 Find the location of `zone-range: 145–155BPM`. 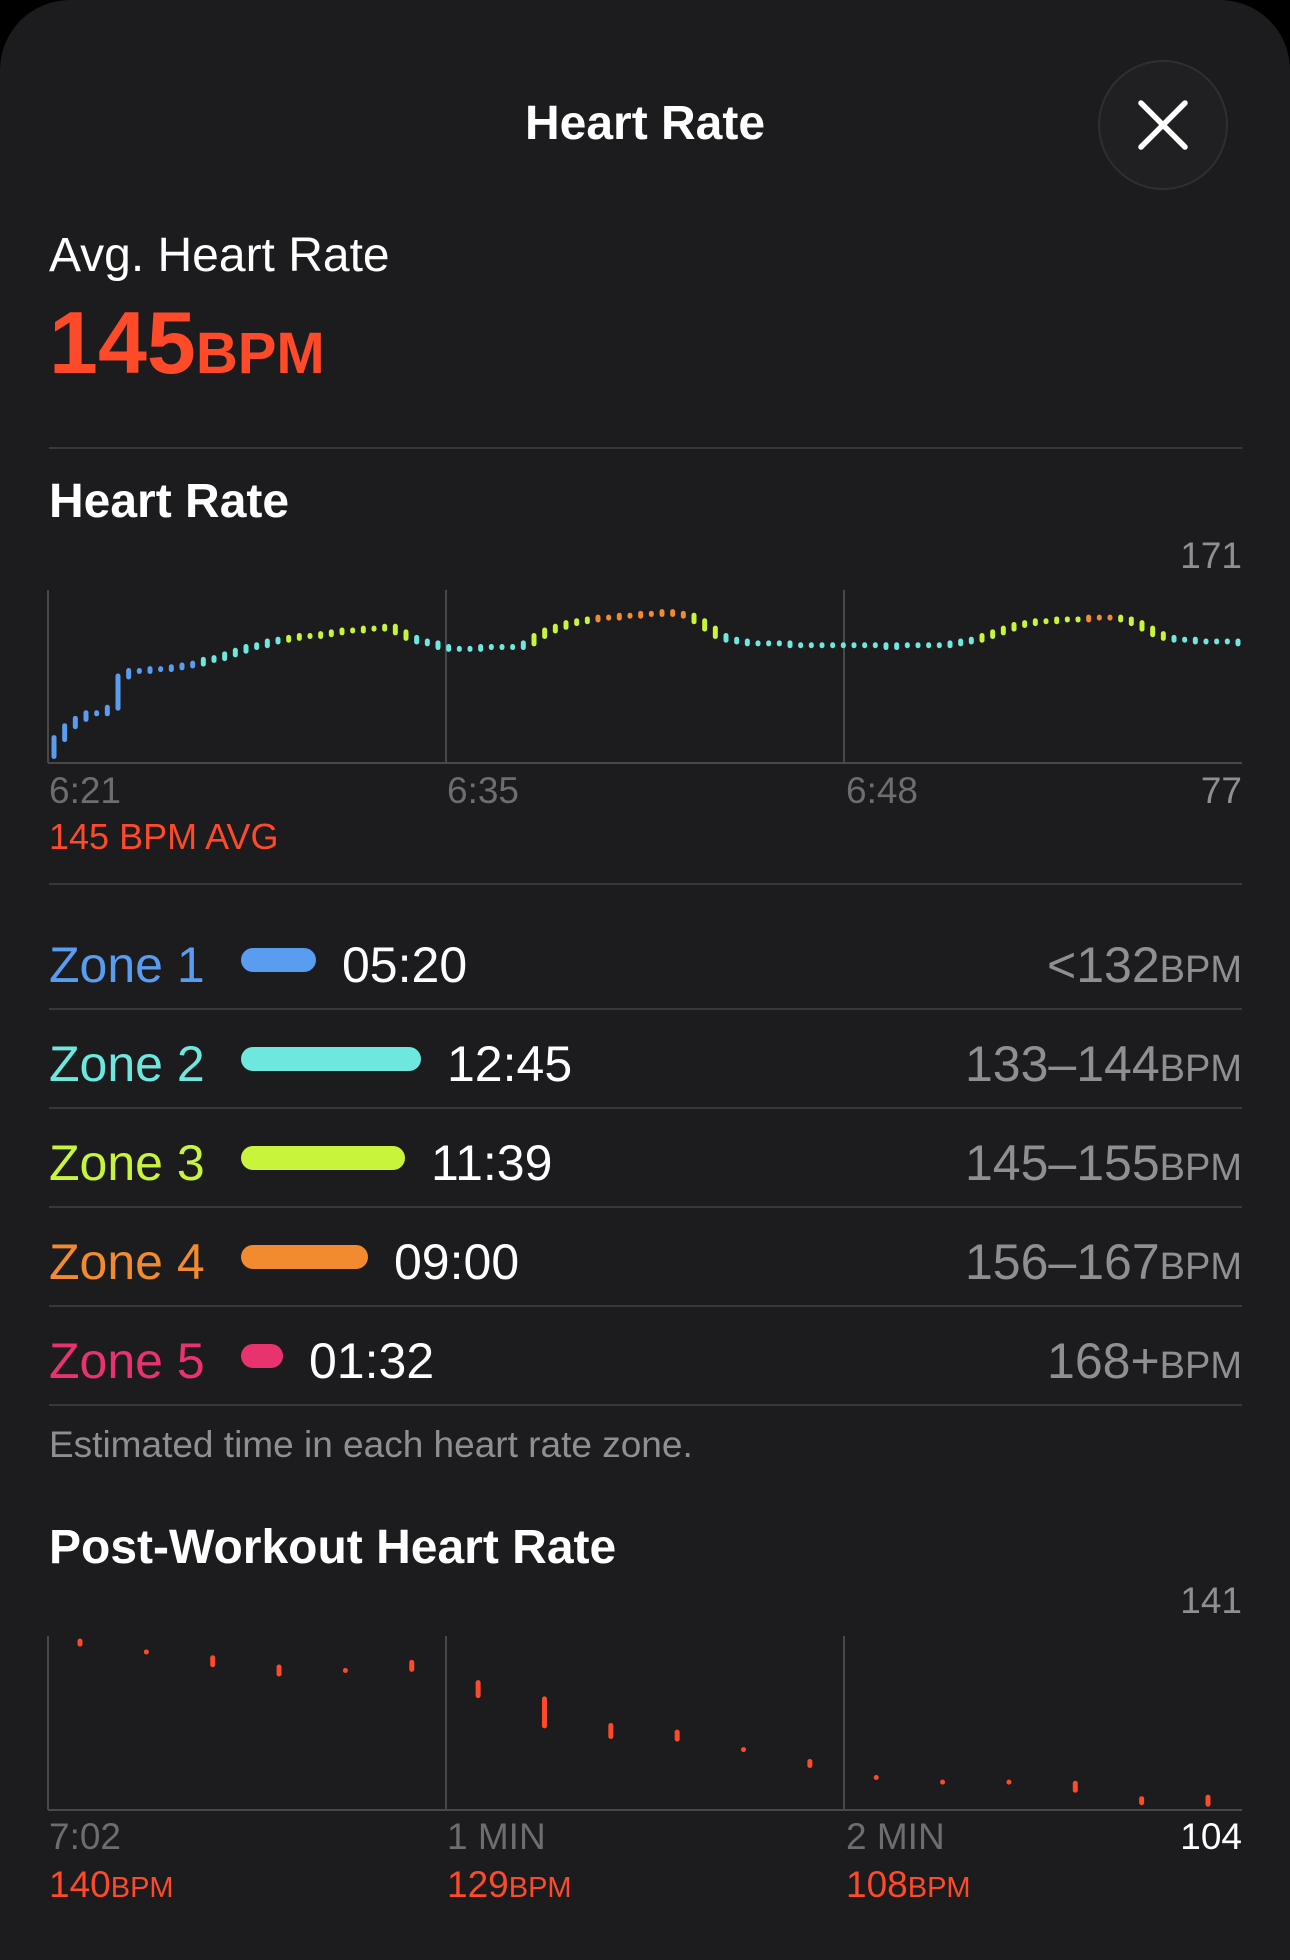

zone-range: 145–155BPM is located at coordinates (1103, 1163).